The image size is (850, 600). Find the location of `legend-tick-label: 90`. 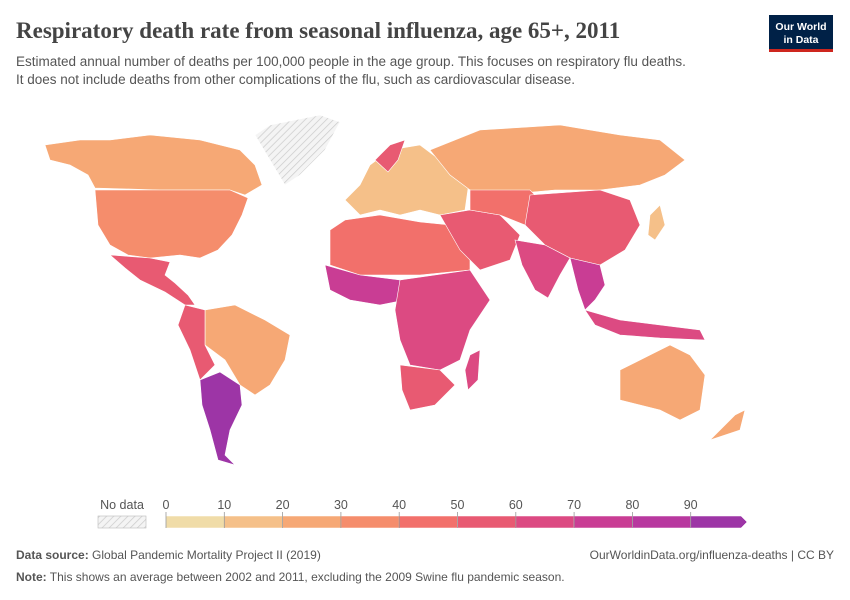

legend-tick-label: 90 is located at coordinates (691, 505).